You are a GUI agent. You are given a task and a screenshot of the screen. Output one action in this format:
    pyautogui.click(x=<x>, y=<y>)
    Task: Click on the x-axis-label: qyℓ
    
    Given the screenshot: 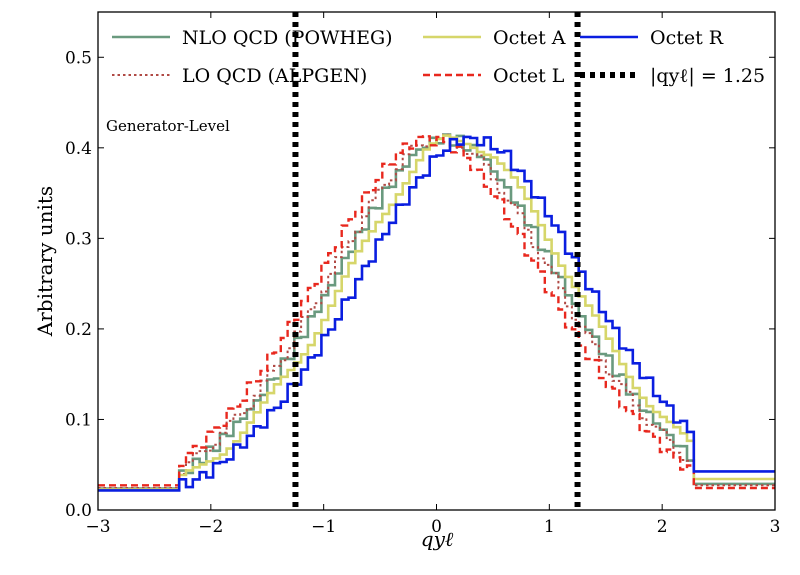 What is the action you would take?
    pyautogui.click(x=437, y=539)
    